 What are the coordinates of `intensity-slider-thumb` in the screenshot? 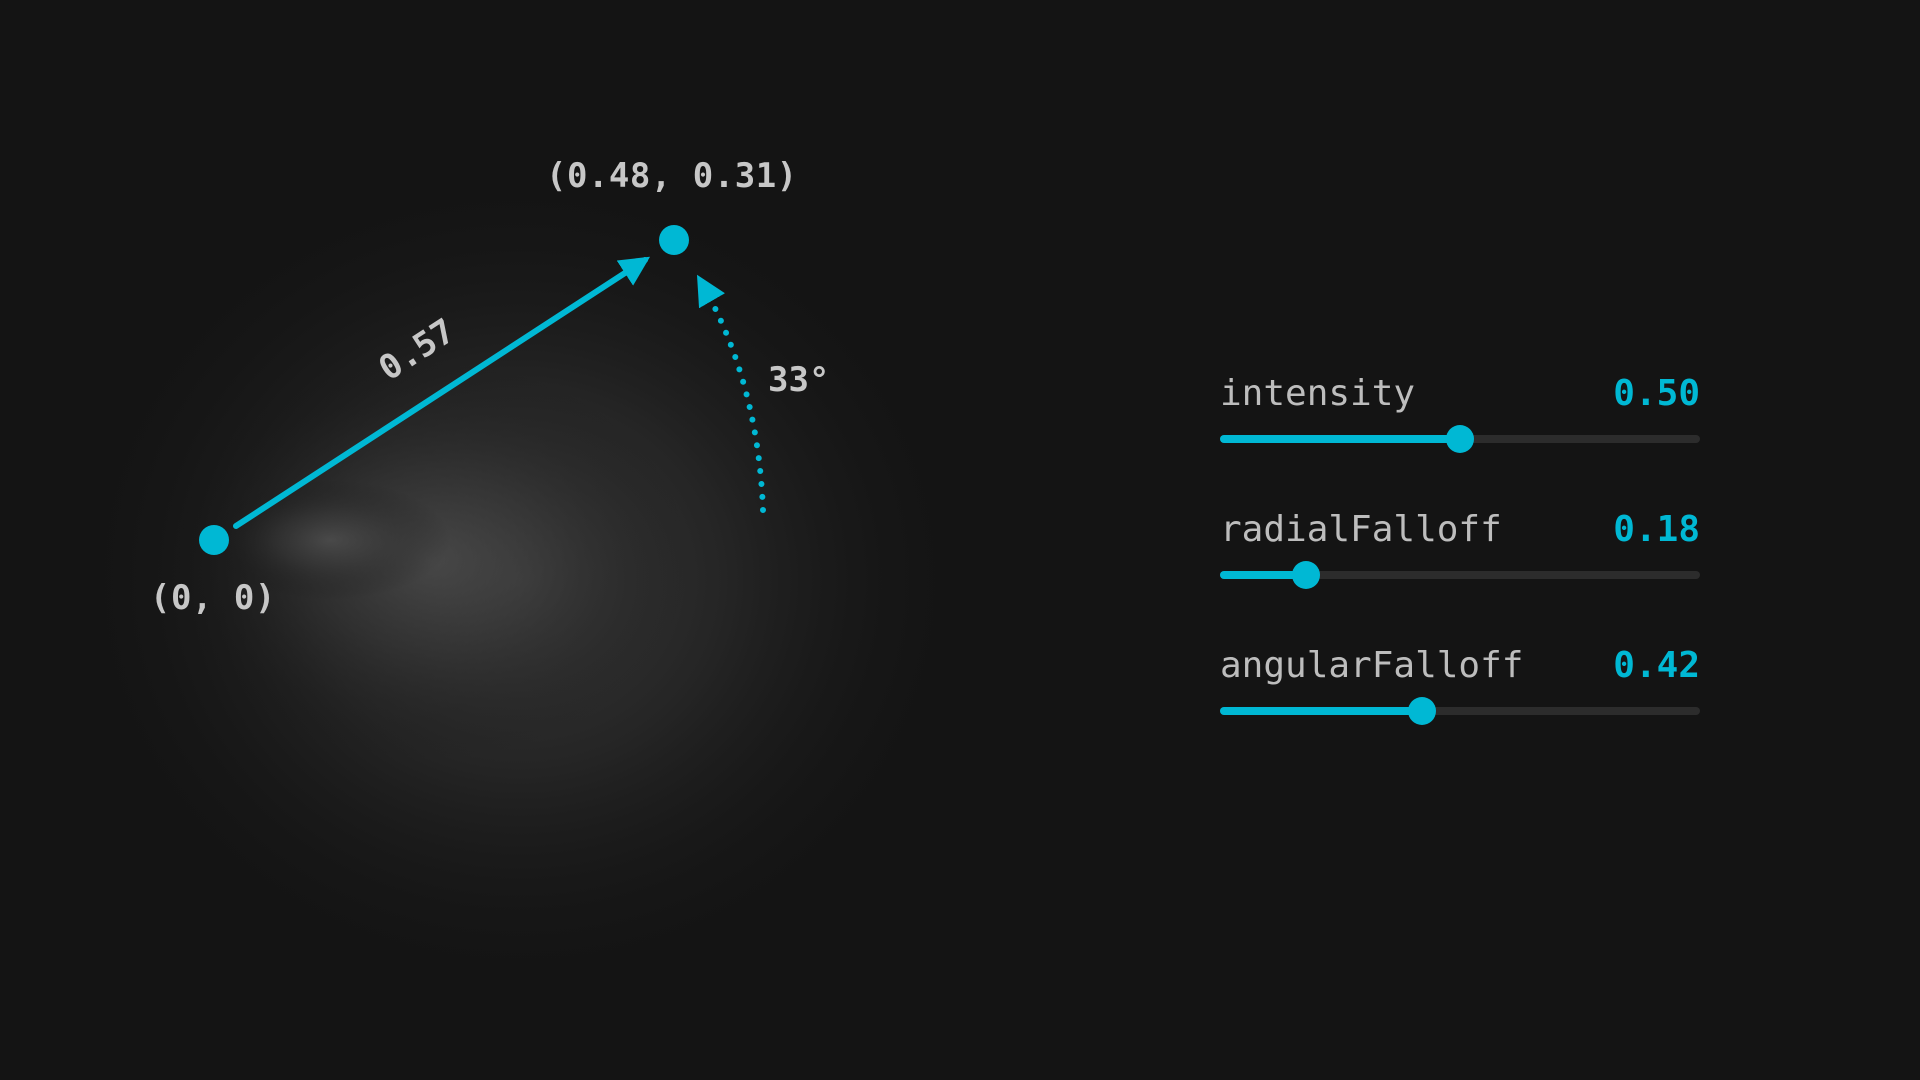 It's located at (1460, 439).